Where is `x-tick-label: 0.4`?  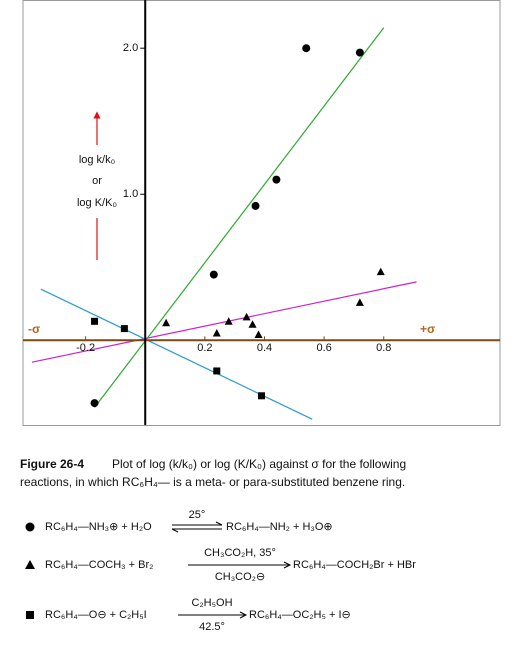 x-tick-label: 0.4 is located at coordinates (264, 348).